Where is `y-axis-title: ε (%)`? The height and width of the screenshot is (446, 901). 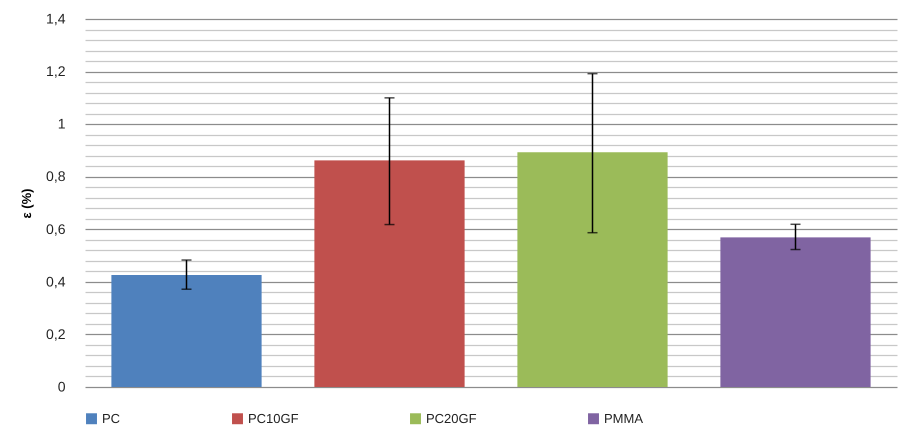
y-axis-title: ε (%) is located at coordinates (26, 203).